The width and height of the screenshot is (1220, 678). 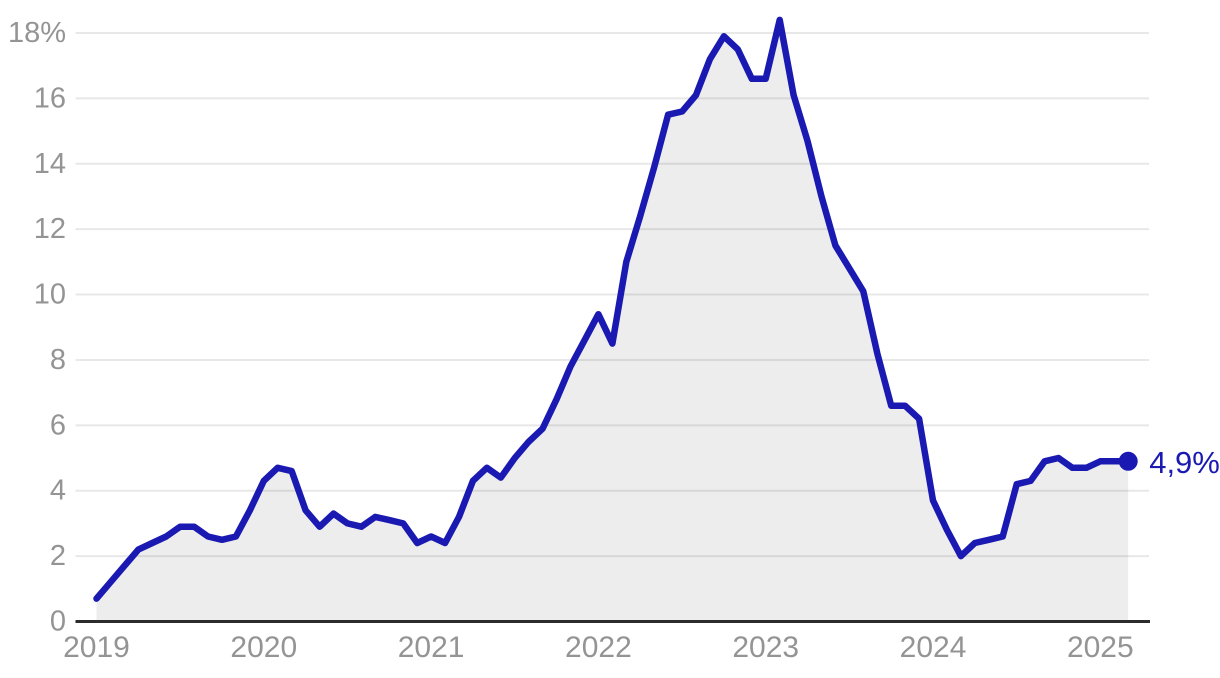 I want to click on y-axis-label: 16, so click(x=50, y=98).